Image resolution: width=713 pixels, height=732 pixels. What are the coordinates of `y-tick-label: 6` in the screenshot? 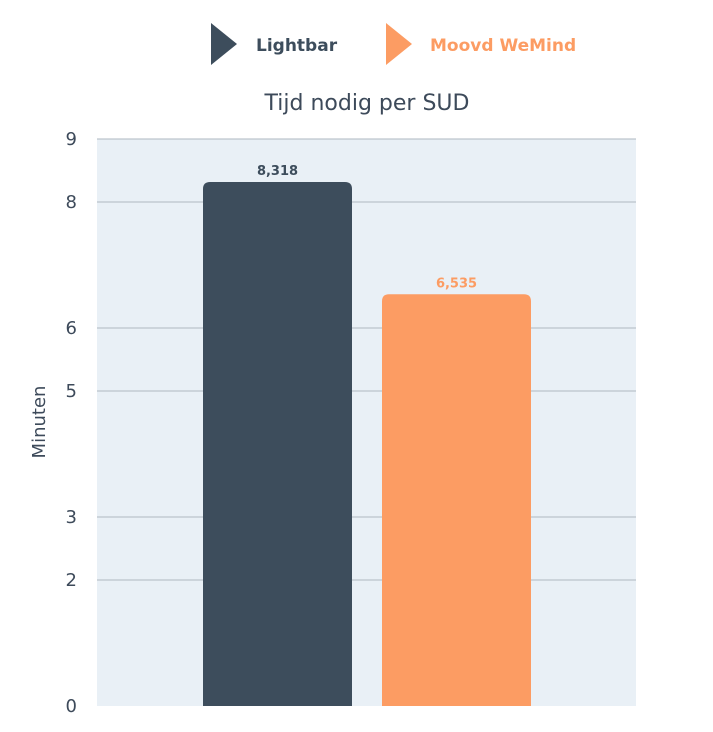 It's located at (71, 328).